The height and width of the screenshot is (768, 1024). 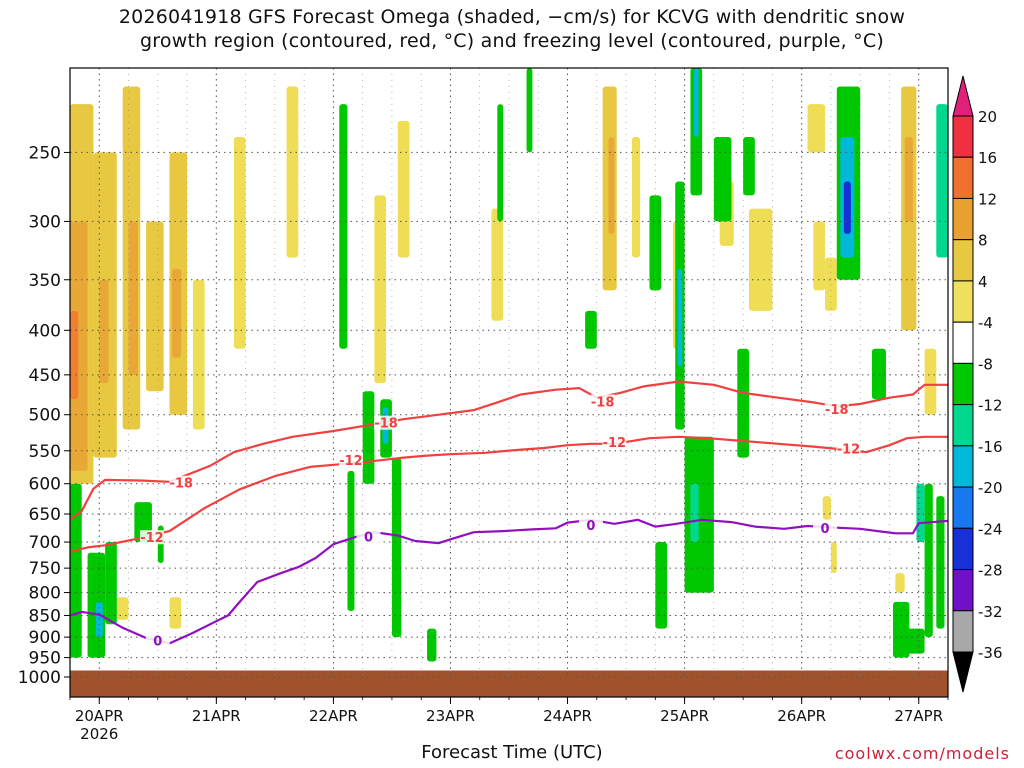 I want to click on x-tick-label-26APR: 26APR, so click(x=801, y=716).